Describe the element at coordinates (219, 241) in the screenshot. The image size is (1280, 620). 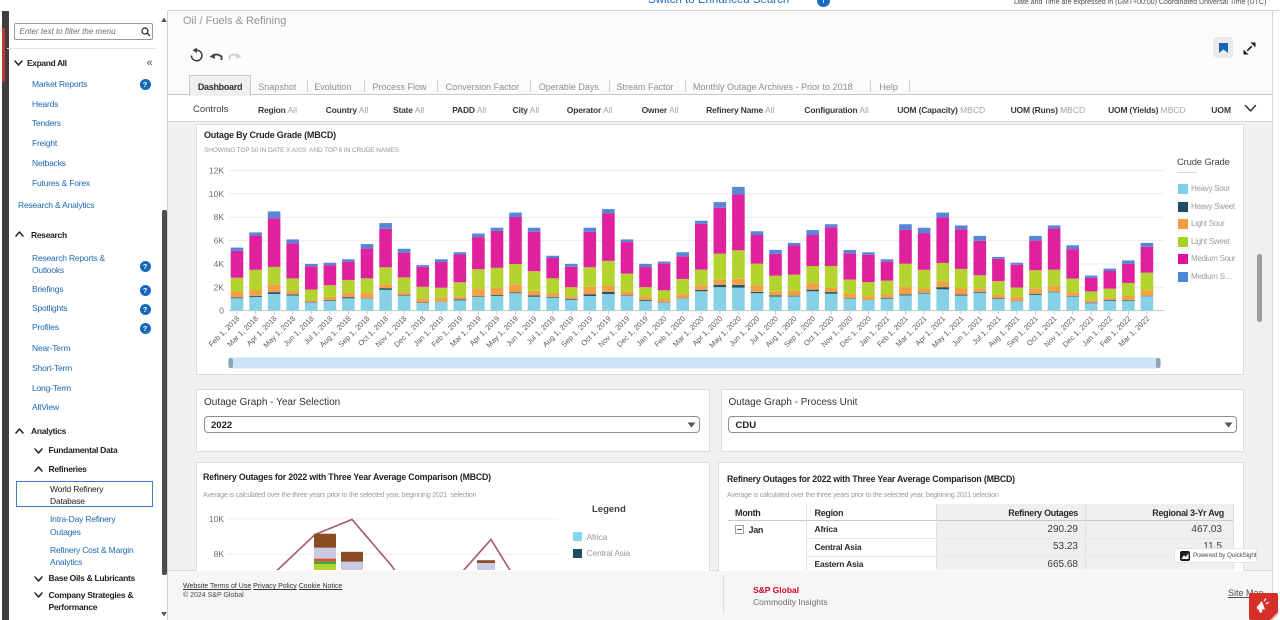
I see `svg-text: 6K` at that location.